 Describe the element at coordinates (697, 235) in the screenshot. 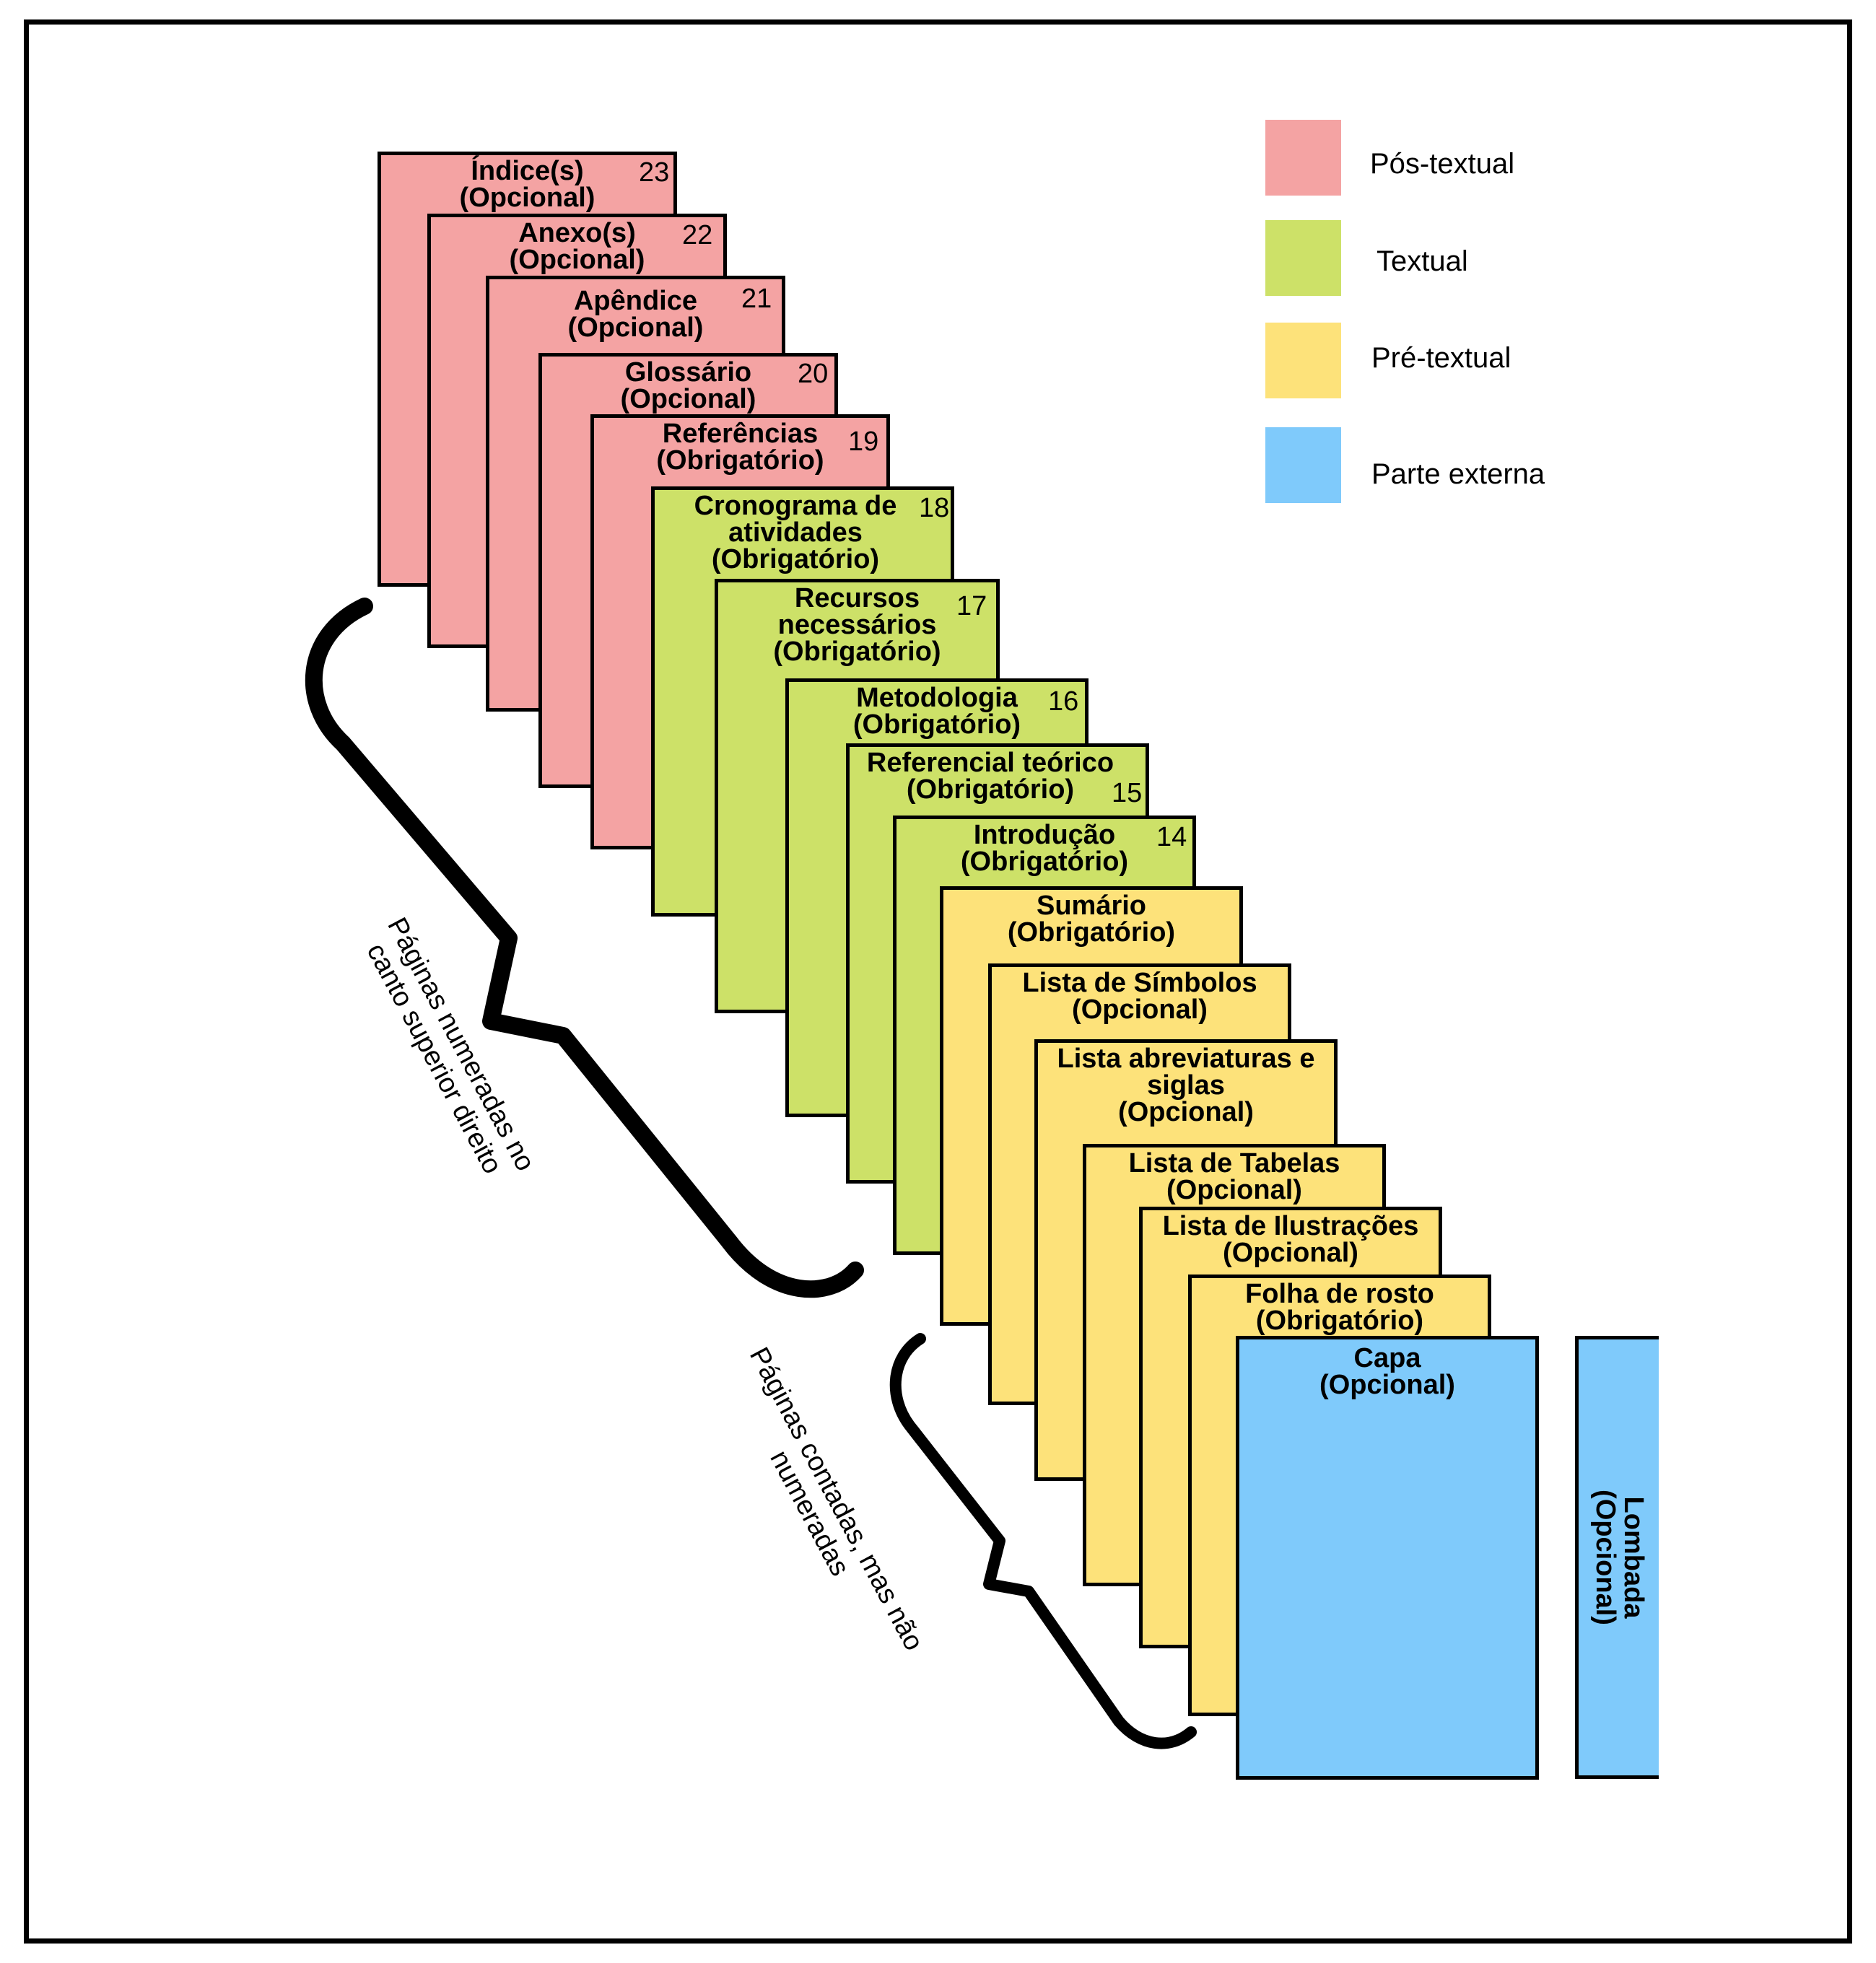

I see `page-number: 22` at that location.